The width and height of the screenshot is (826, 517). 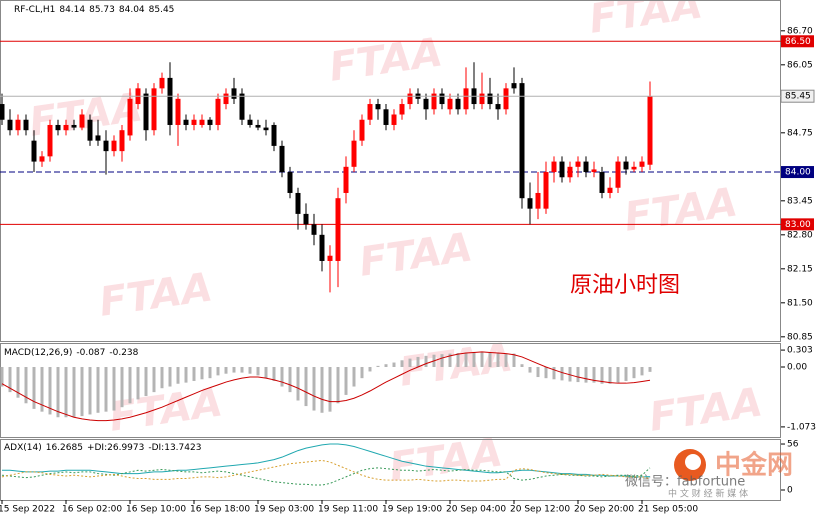 I want to click on header: ADX(14) 16.2685 +DI:26.9973 -DI:13.7423, so click(x=102, y=448).